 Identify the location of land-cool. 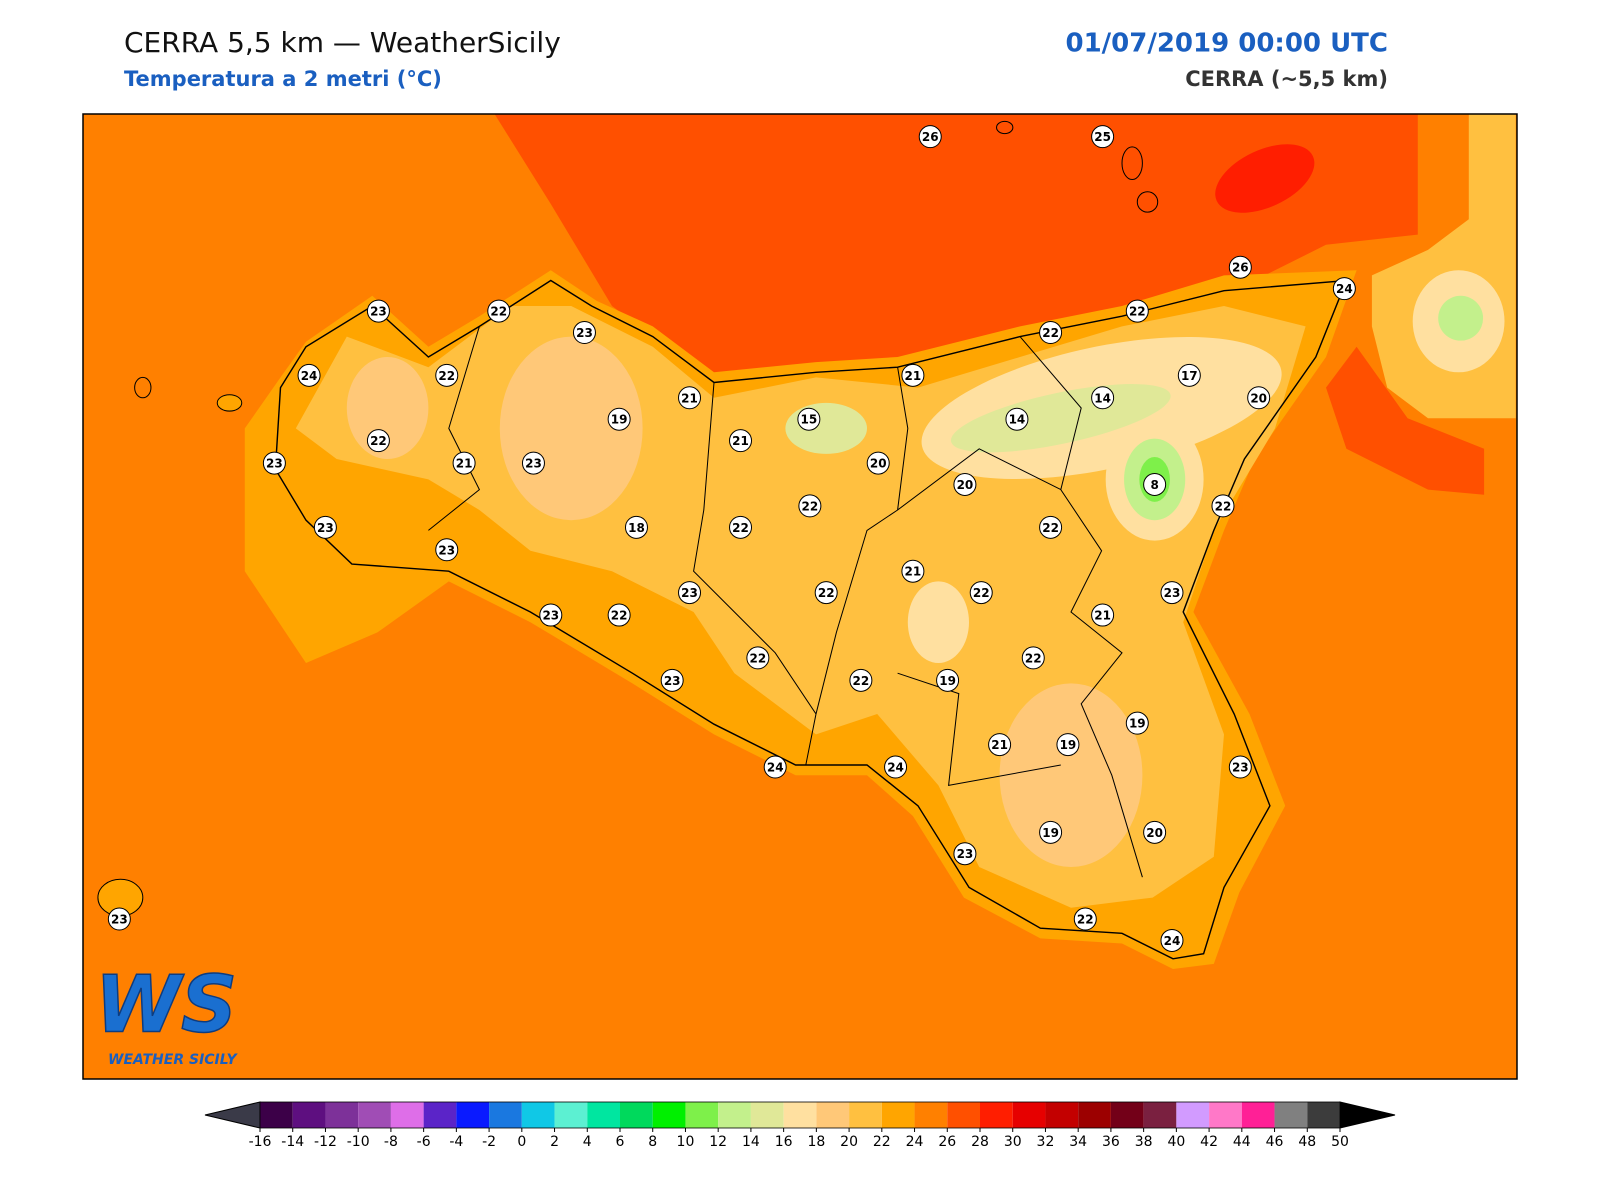
(1071, 775).